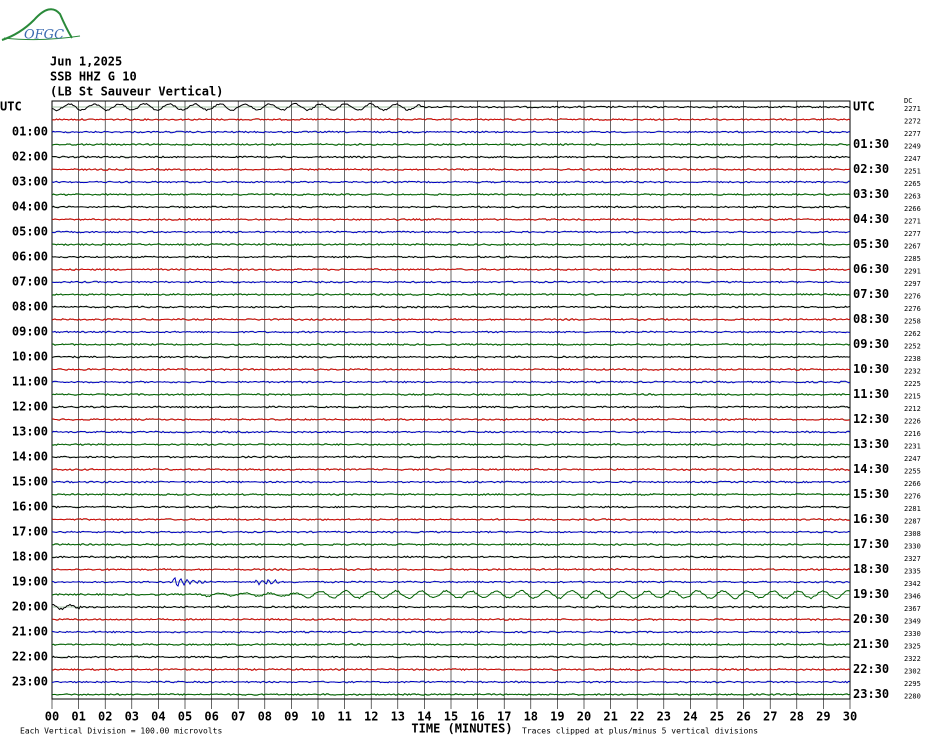 The width and height of the screenshot is (930, 744). I want to click on x-tick-label: 17, so click(504, 717).